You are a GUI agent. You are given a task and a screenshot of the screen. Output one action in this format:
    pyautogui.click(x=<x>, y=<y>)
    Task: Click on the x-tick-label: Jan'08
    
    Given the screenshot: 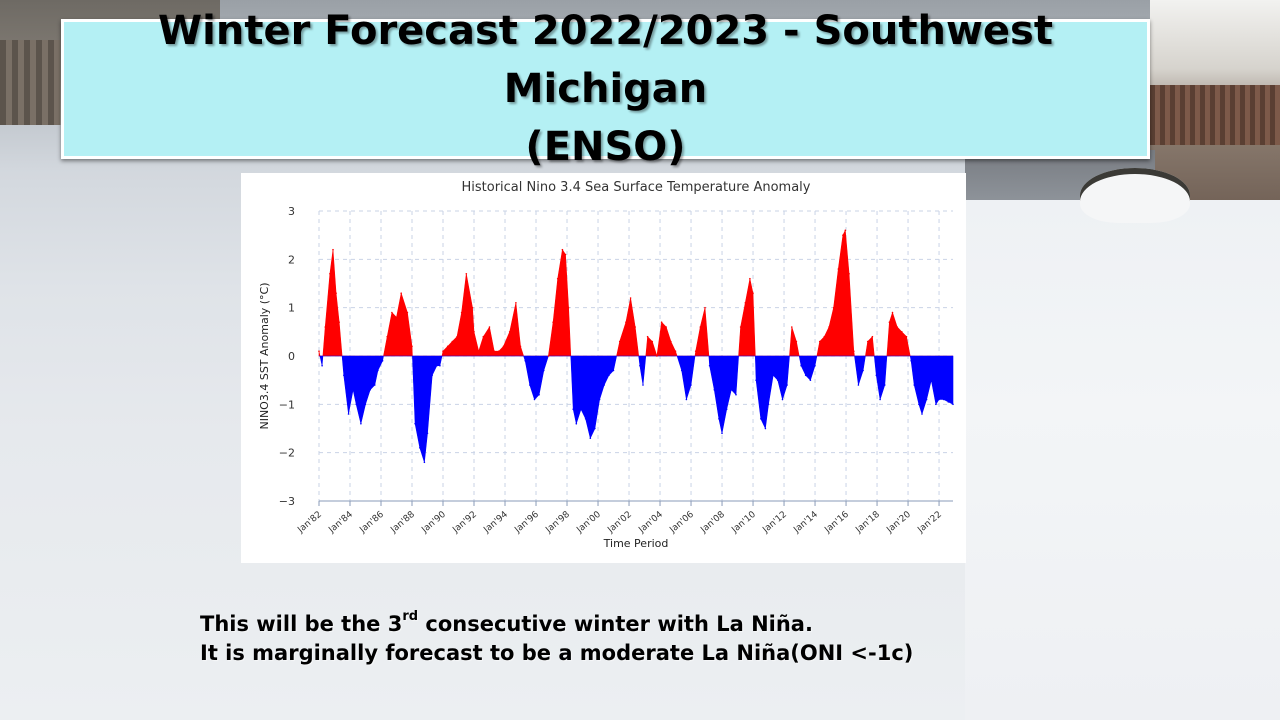 What is the action you would take?
    pyautogui.click(x=712, y=522)
    